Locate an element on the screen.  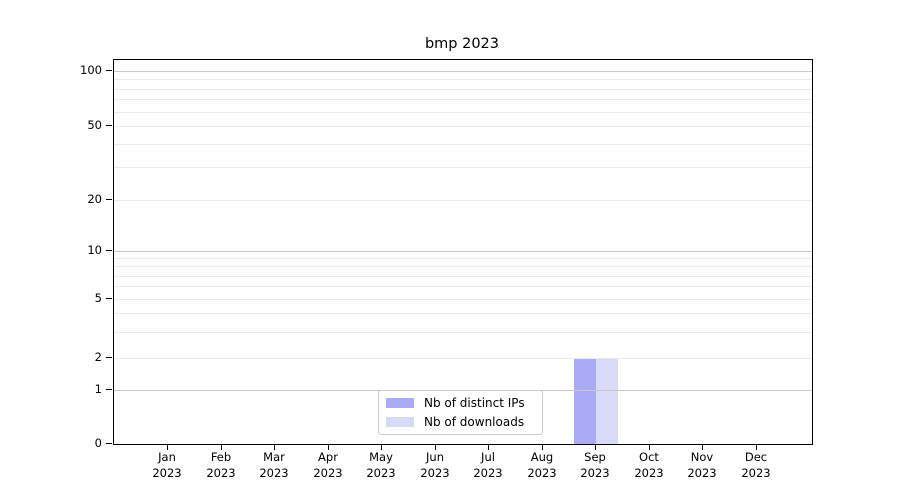
legend-label-distinct-ips: Nb of distinct IPs is located at coordinates (474, 403).